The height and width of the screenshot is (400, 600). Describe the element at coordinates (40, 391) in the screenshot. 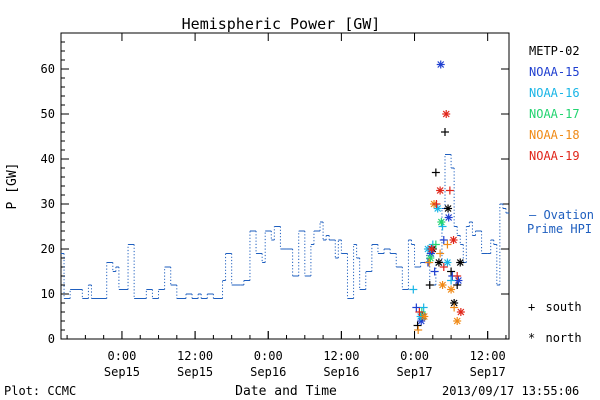

I see `plot-credit: Plot: CCMC` at that location.